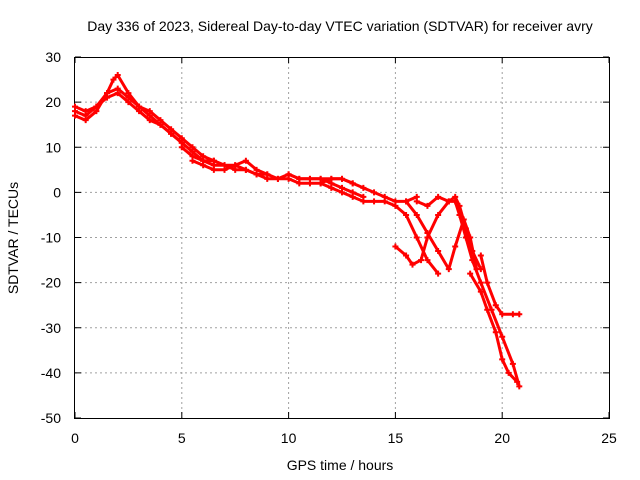 The width and height of the screenshot is (640, 480). What do you see at coordinates (502, 438) in the screenshot?
I see `x-tick-label: 20` at bounding box center [502, 438].